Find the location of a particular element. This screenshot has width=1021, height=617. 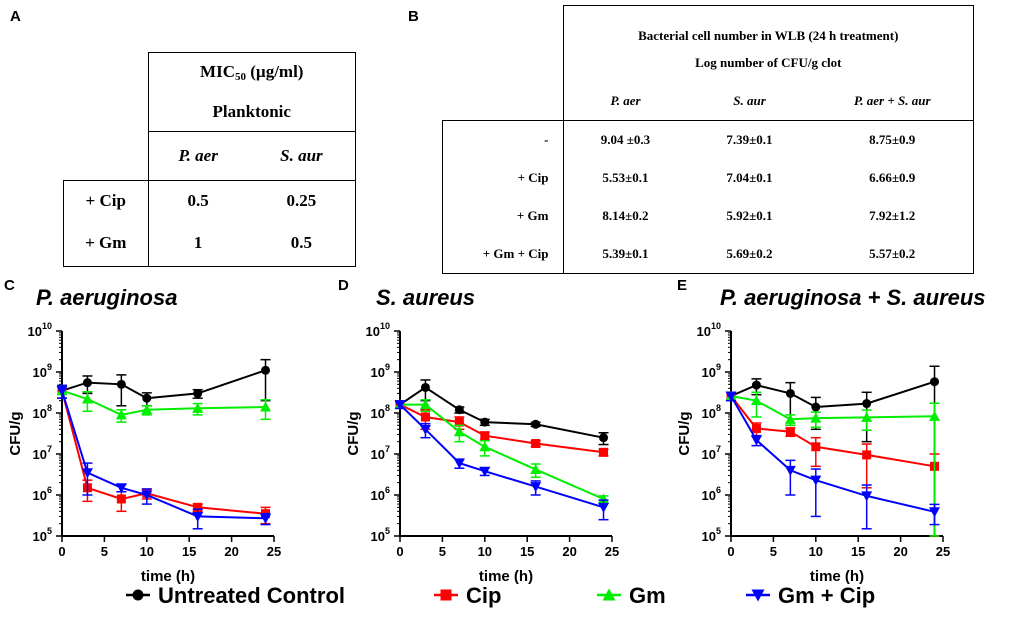

wlb-col-saur: S. aur is located at coordinates (749, 101).